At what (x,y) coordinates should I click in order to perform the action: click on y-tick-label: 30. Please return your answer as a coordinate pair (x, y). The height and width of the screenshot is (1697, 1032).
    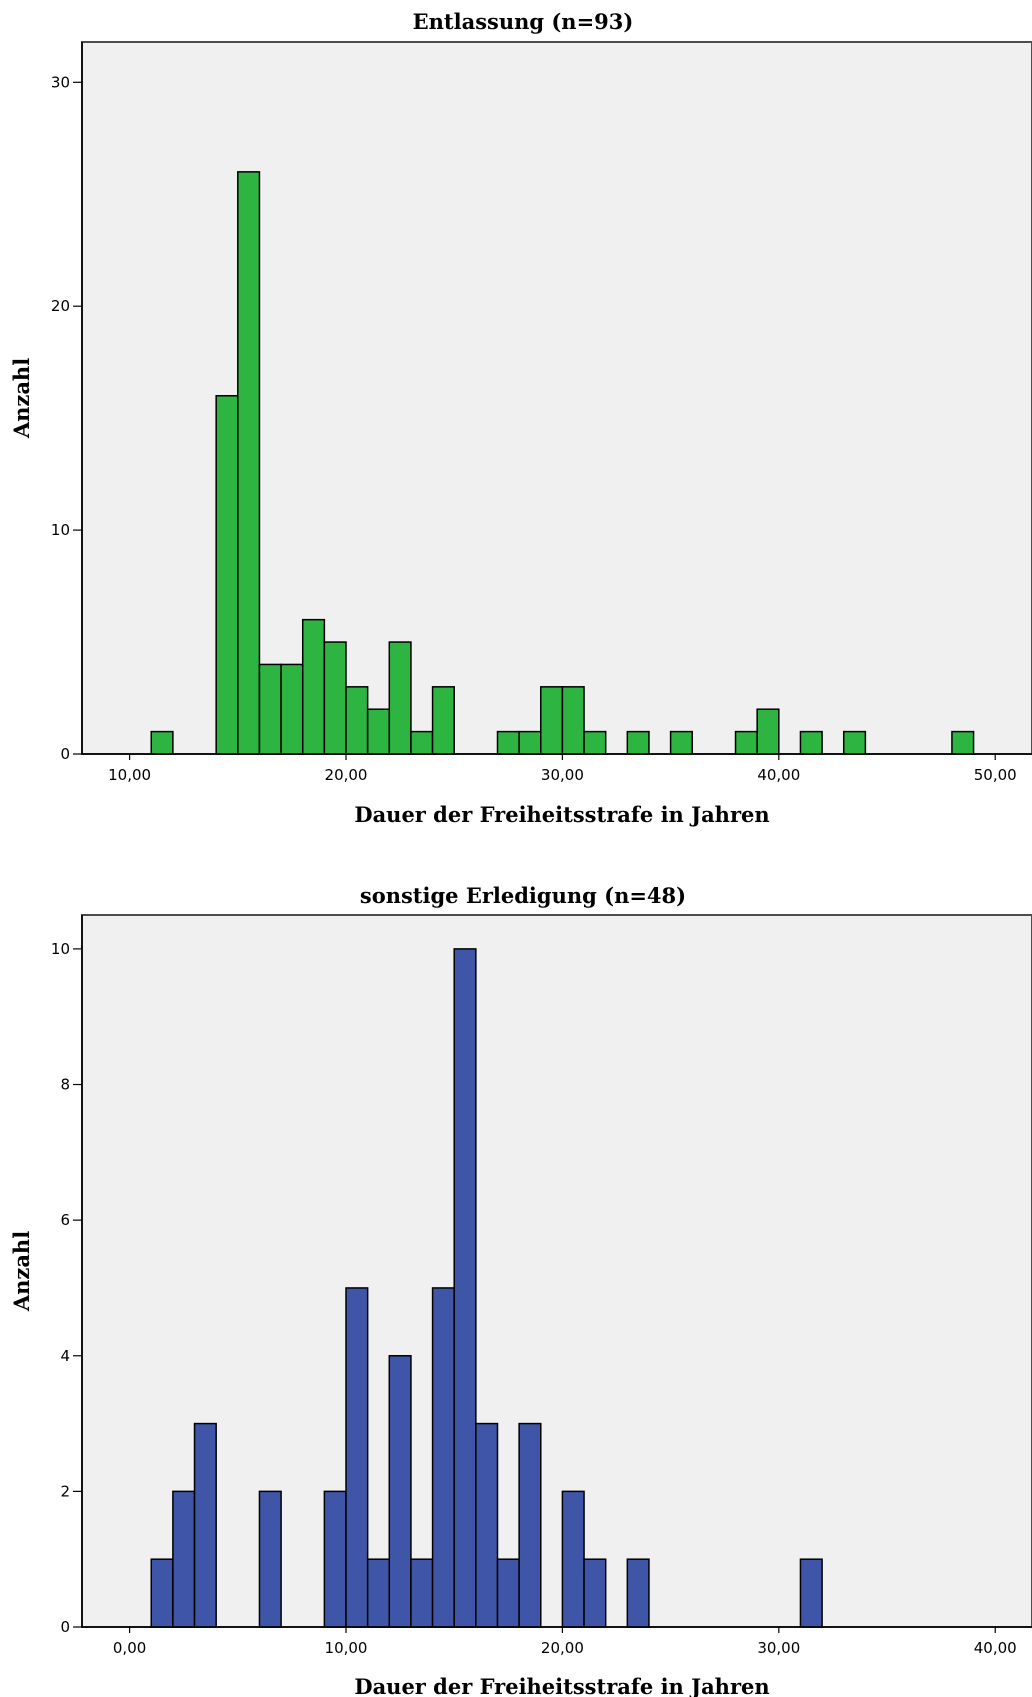
    Looking at the image, I should click on (60, 82).